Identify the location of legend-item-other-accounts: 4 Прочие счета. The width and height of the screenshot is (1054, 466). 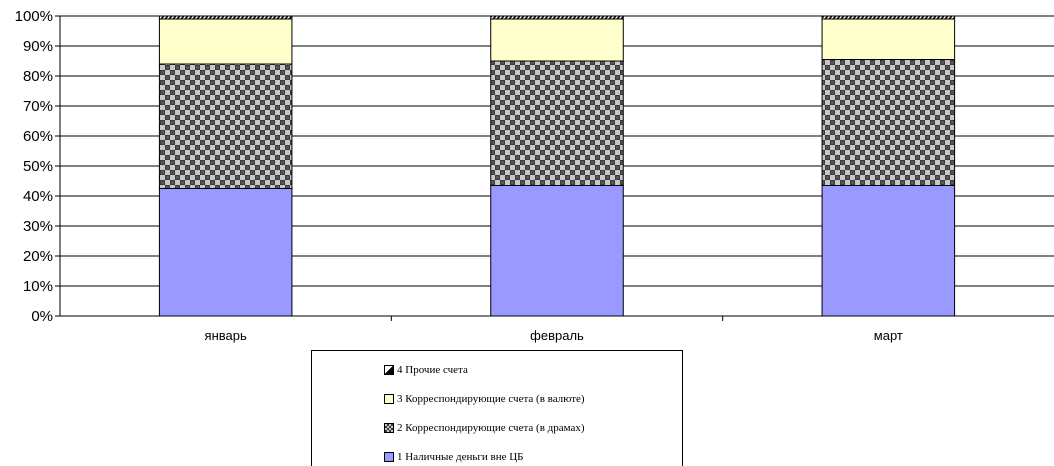
(426, 370).